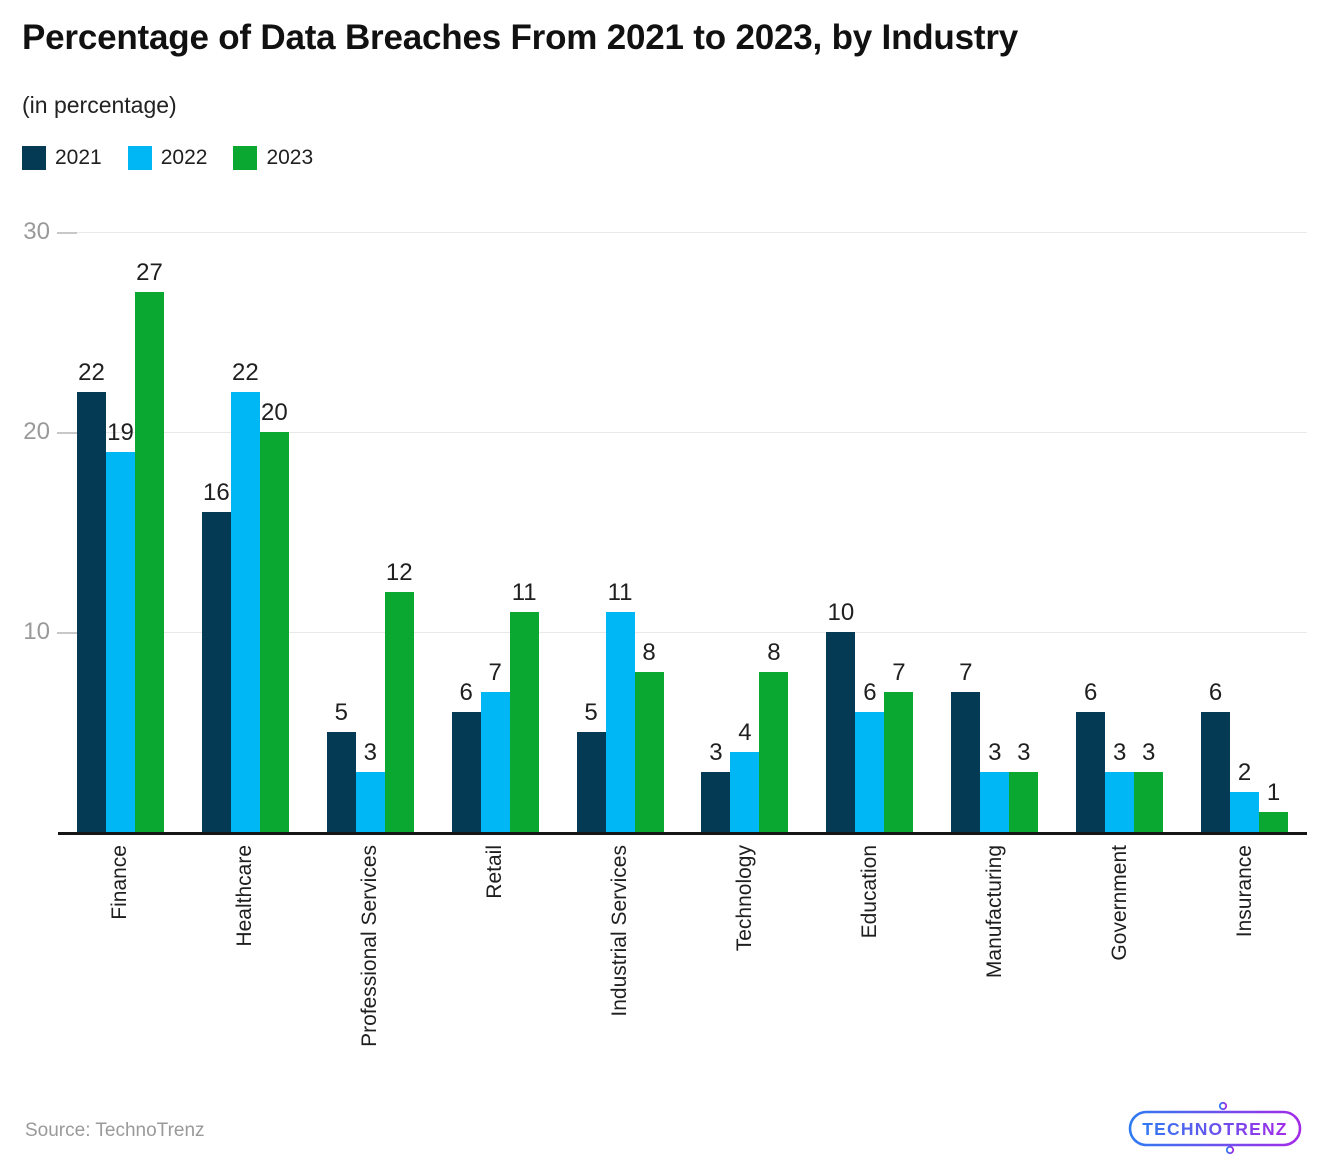 Image resolution: width=1328 pixels, height=1166 pixels. Describe the element at coordinates (620, 931) in the screenshot. I see `x-axis-label-industrial-services: Industrial Services` at that location.